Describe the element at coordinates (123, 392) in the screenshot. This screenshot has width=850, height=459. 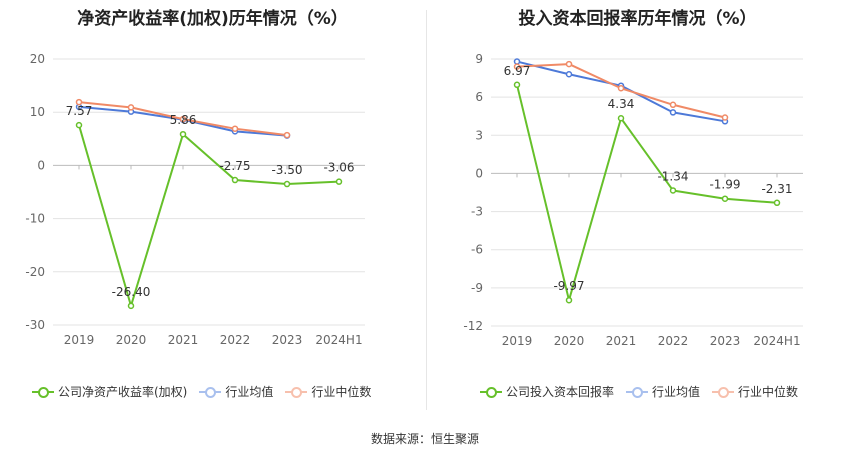
I see `legend-label: 公司净资产收益率(加权)` at that location.